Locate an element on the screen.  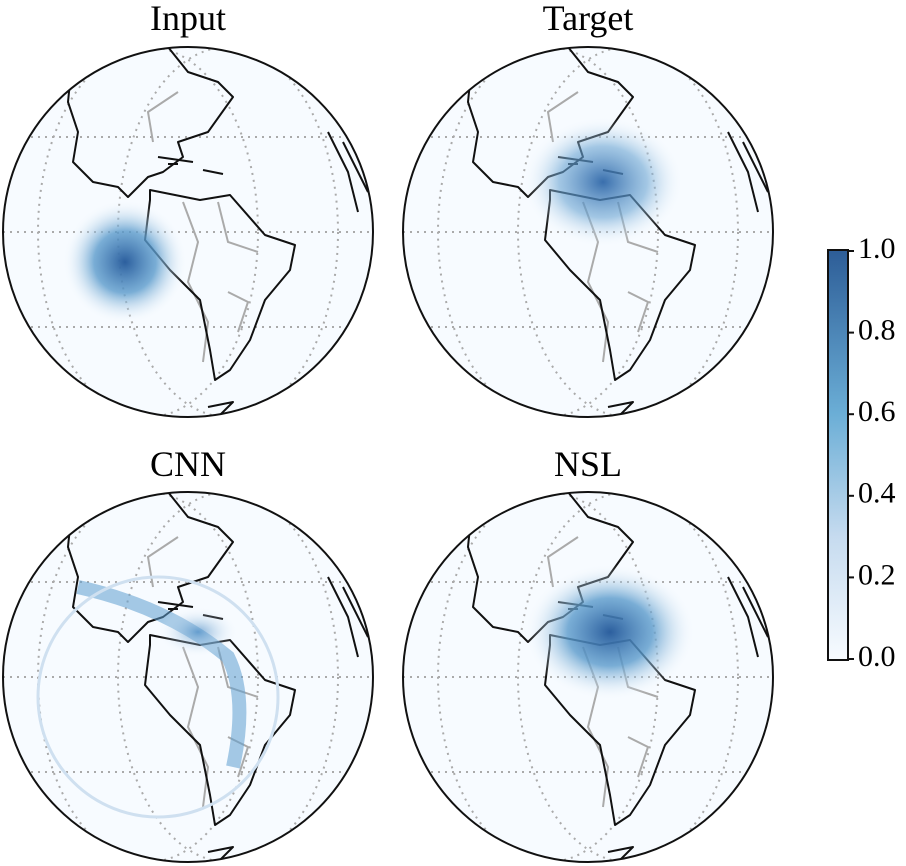
field-arc is located at coordinates (161, 674).